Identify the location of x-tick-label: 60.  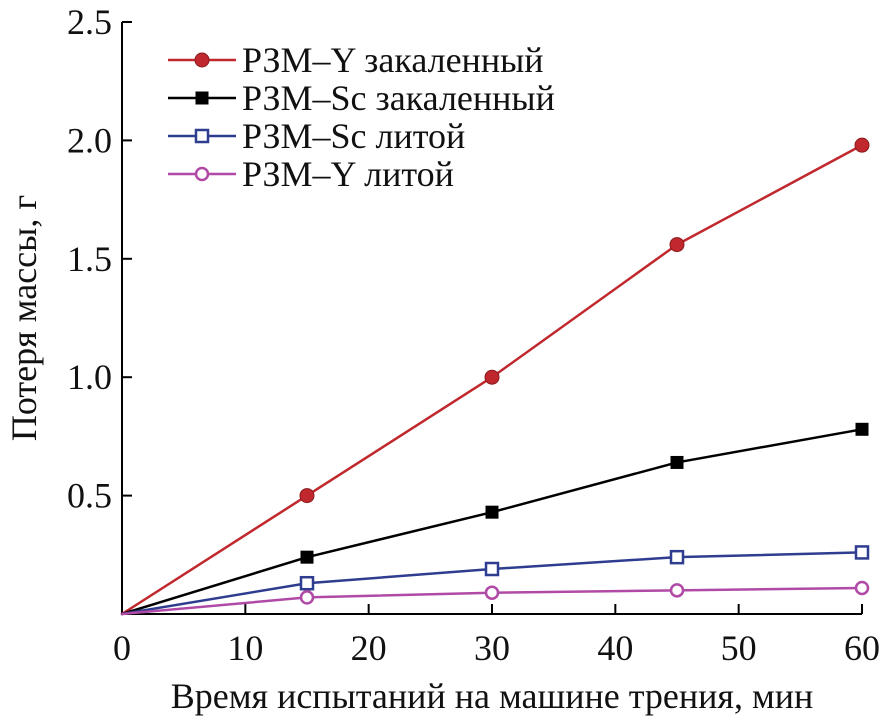
(862, 648).